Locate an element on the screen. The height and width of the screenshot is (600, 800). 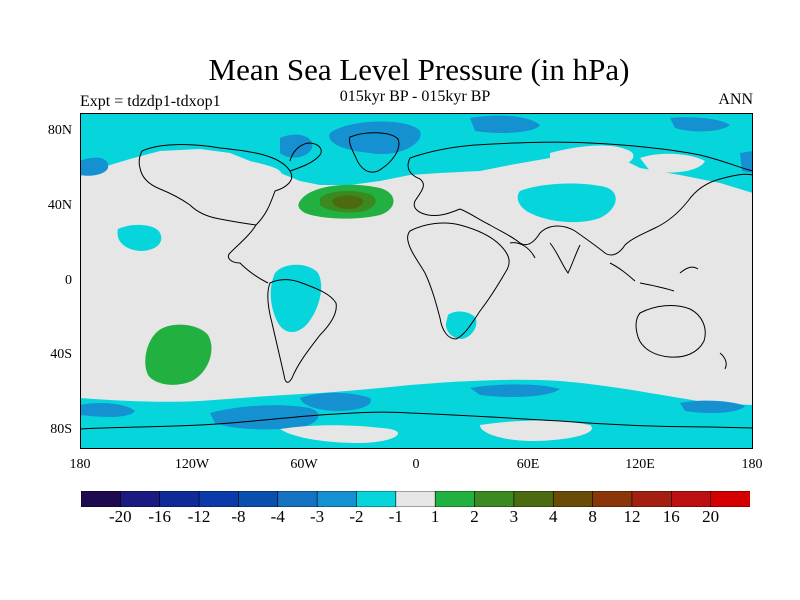
colorbar-label: 16 is located at coordinates (671, 516).